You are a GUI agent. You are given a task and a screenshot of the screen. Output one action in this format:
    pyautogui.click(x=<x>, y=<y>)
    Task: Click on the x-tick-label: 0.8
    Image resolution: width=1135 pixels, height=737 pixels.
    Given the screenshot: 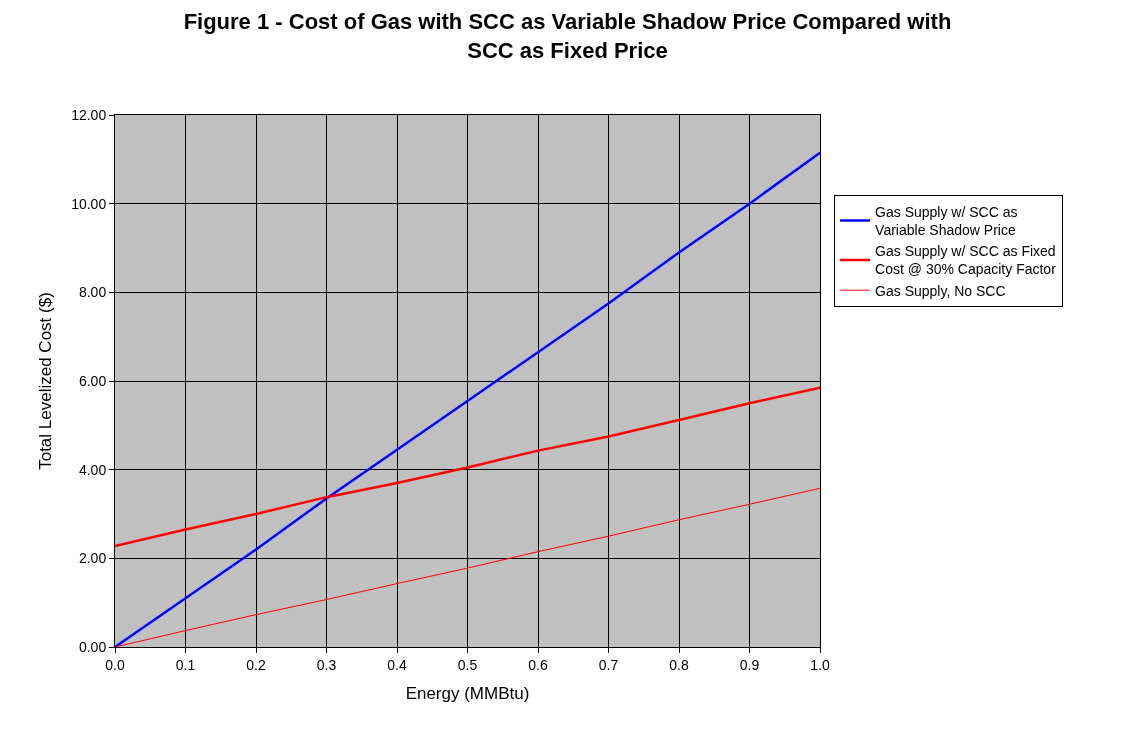 What is the action you would take?
    pyautogui.click(x=679, y=664)
    